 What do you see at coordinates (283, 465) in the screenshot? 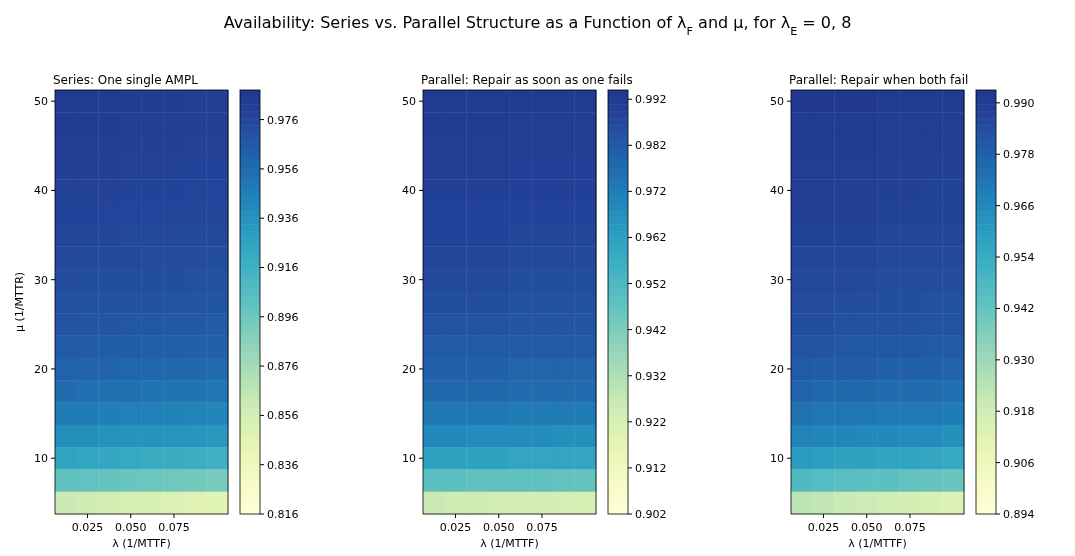
I see `color-bar-label: 0.836` at bounding box center [283, 465].